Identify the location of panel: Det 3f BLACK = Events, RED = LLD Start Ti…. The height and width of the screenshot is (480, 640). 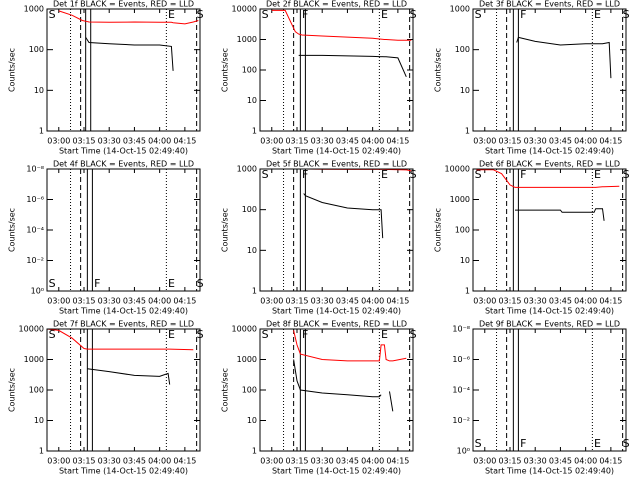
(532, 78).